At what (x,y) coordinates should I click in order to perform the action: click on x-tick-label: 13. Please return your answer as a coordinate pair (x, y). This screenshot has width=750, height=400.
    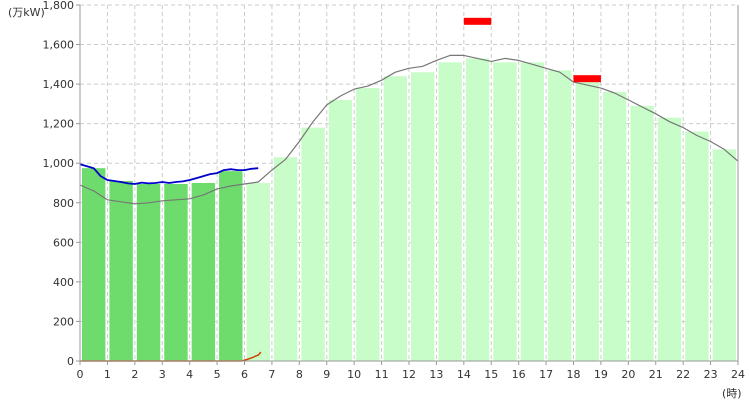
    Looking at the image, I should click on (436, 374).